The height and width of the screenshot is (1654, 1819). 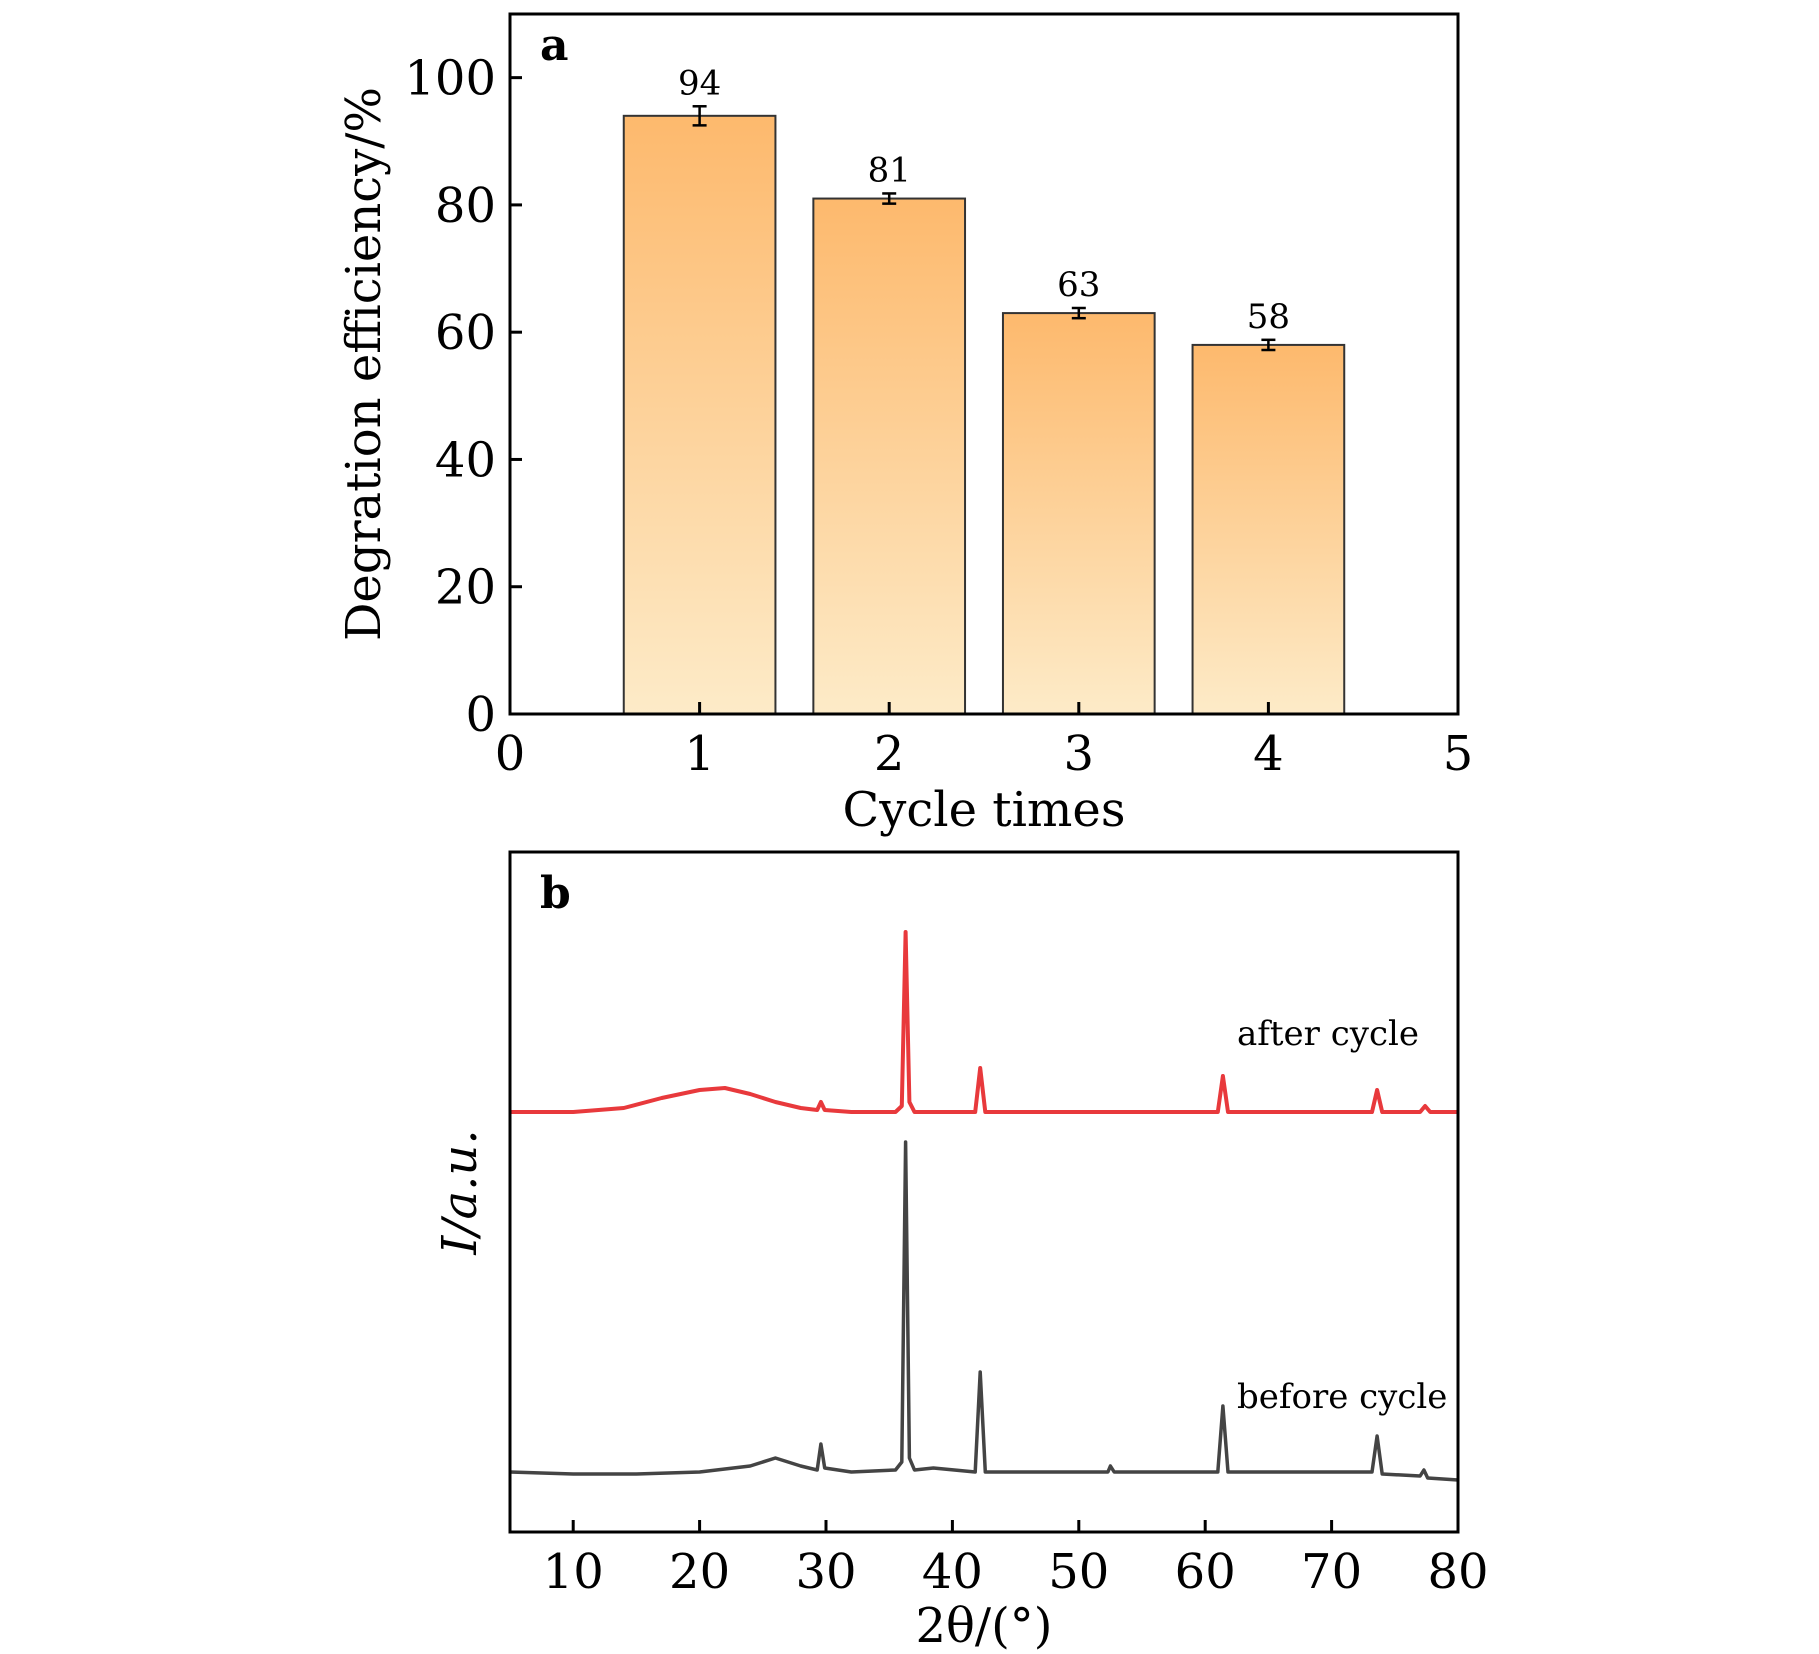 What do you see at coordinates (1078, 285) in the screenshot?
I see `data-label: 63` at bounding box center [1078, 285].